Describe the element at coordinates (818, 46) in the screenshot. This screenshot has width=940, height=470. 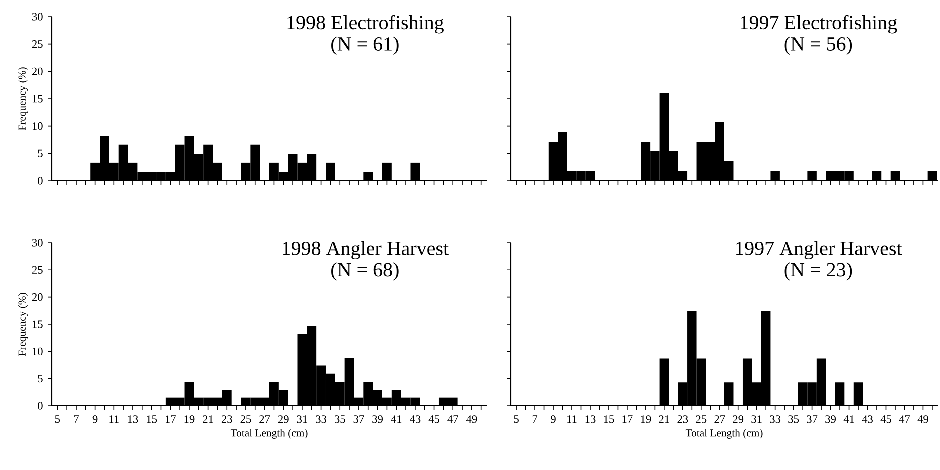
I see `text: (N = 56)` at that location.